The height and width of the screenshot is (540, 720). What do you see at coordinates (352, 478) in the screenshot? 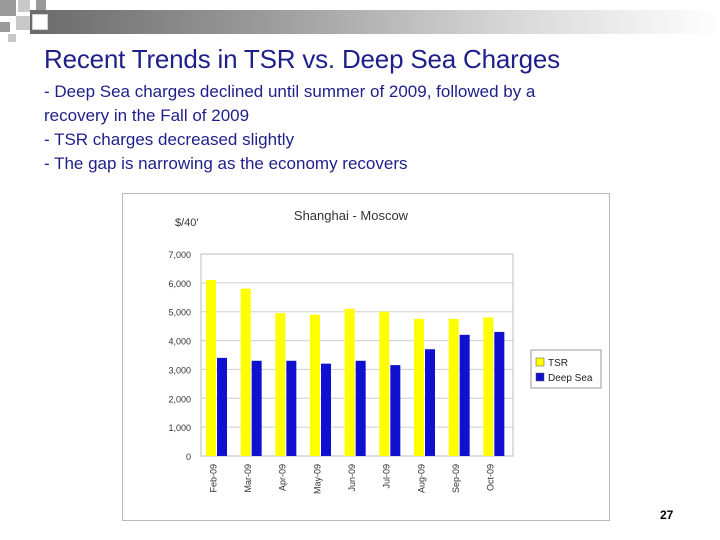
I see `x-tick-label: Jun-09` at bounding box center [352, 478].